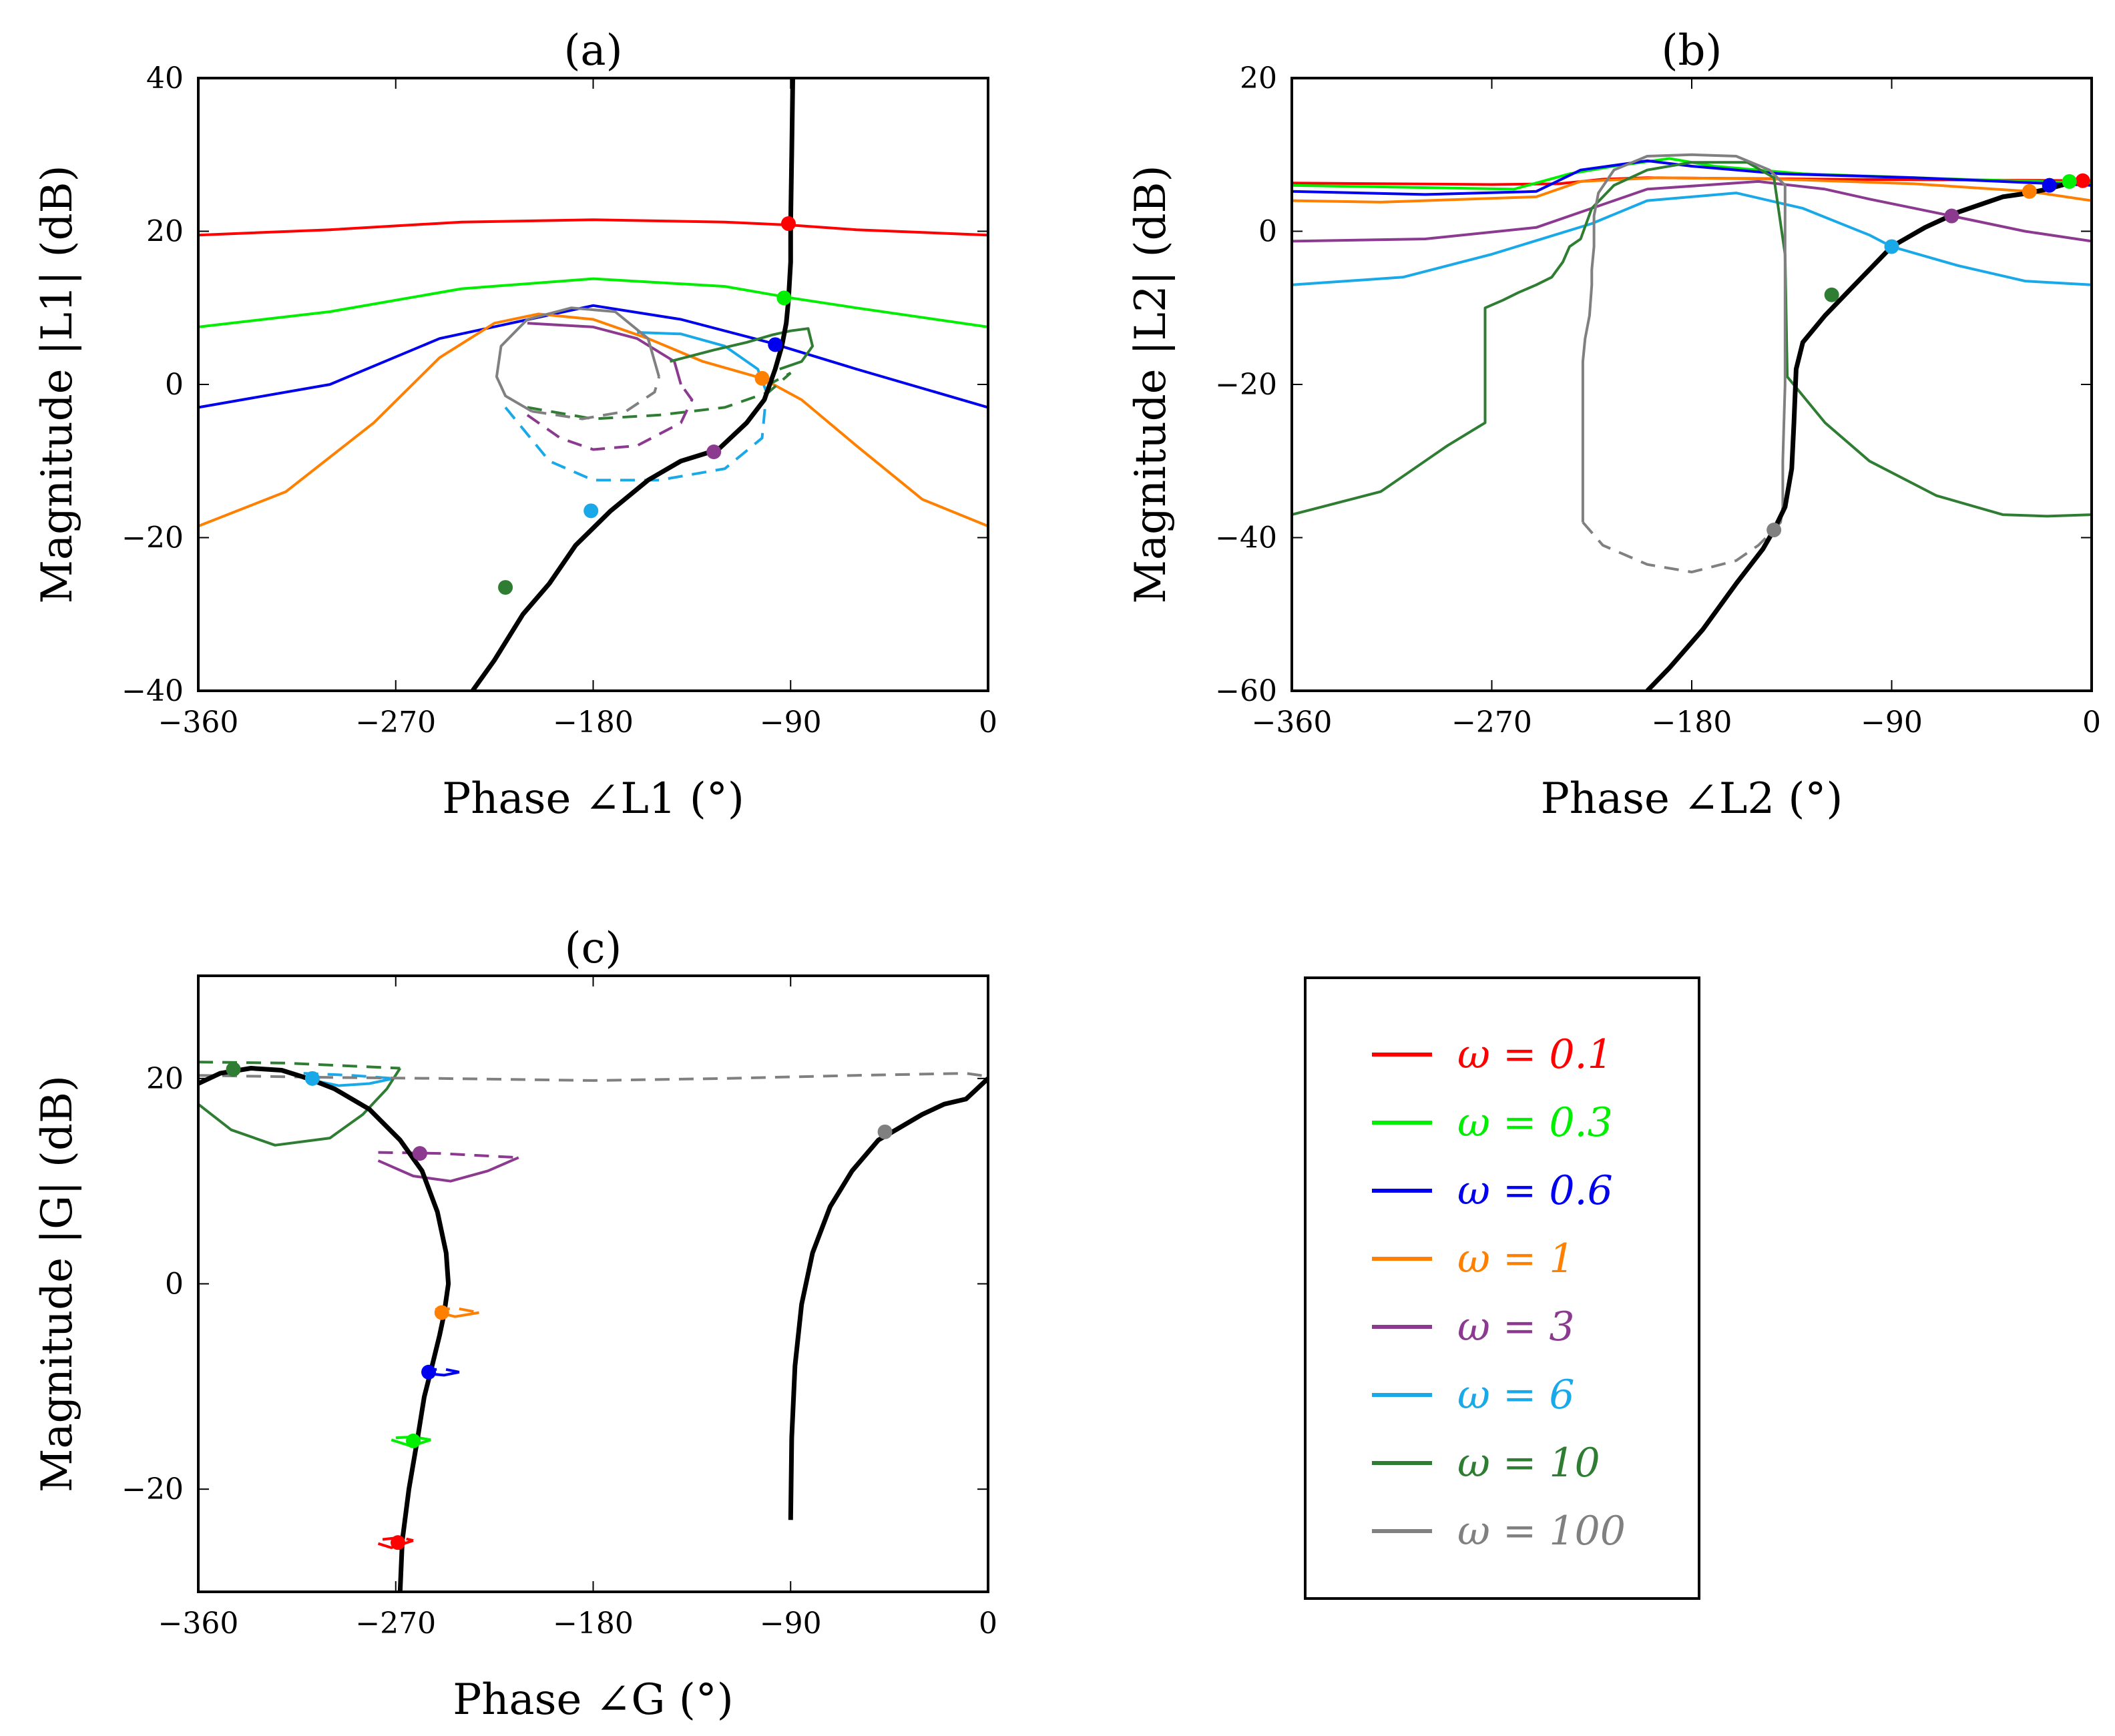 This screenshot has height=1736, width=2115. I want to click on legend-item: ω = 0.1, so click(1492, 1054).